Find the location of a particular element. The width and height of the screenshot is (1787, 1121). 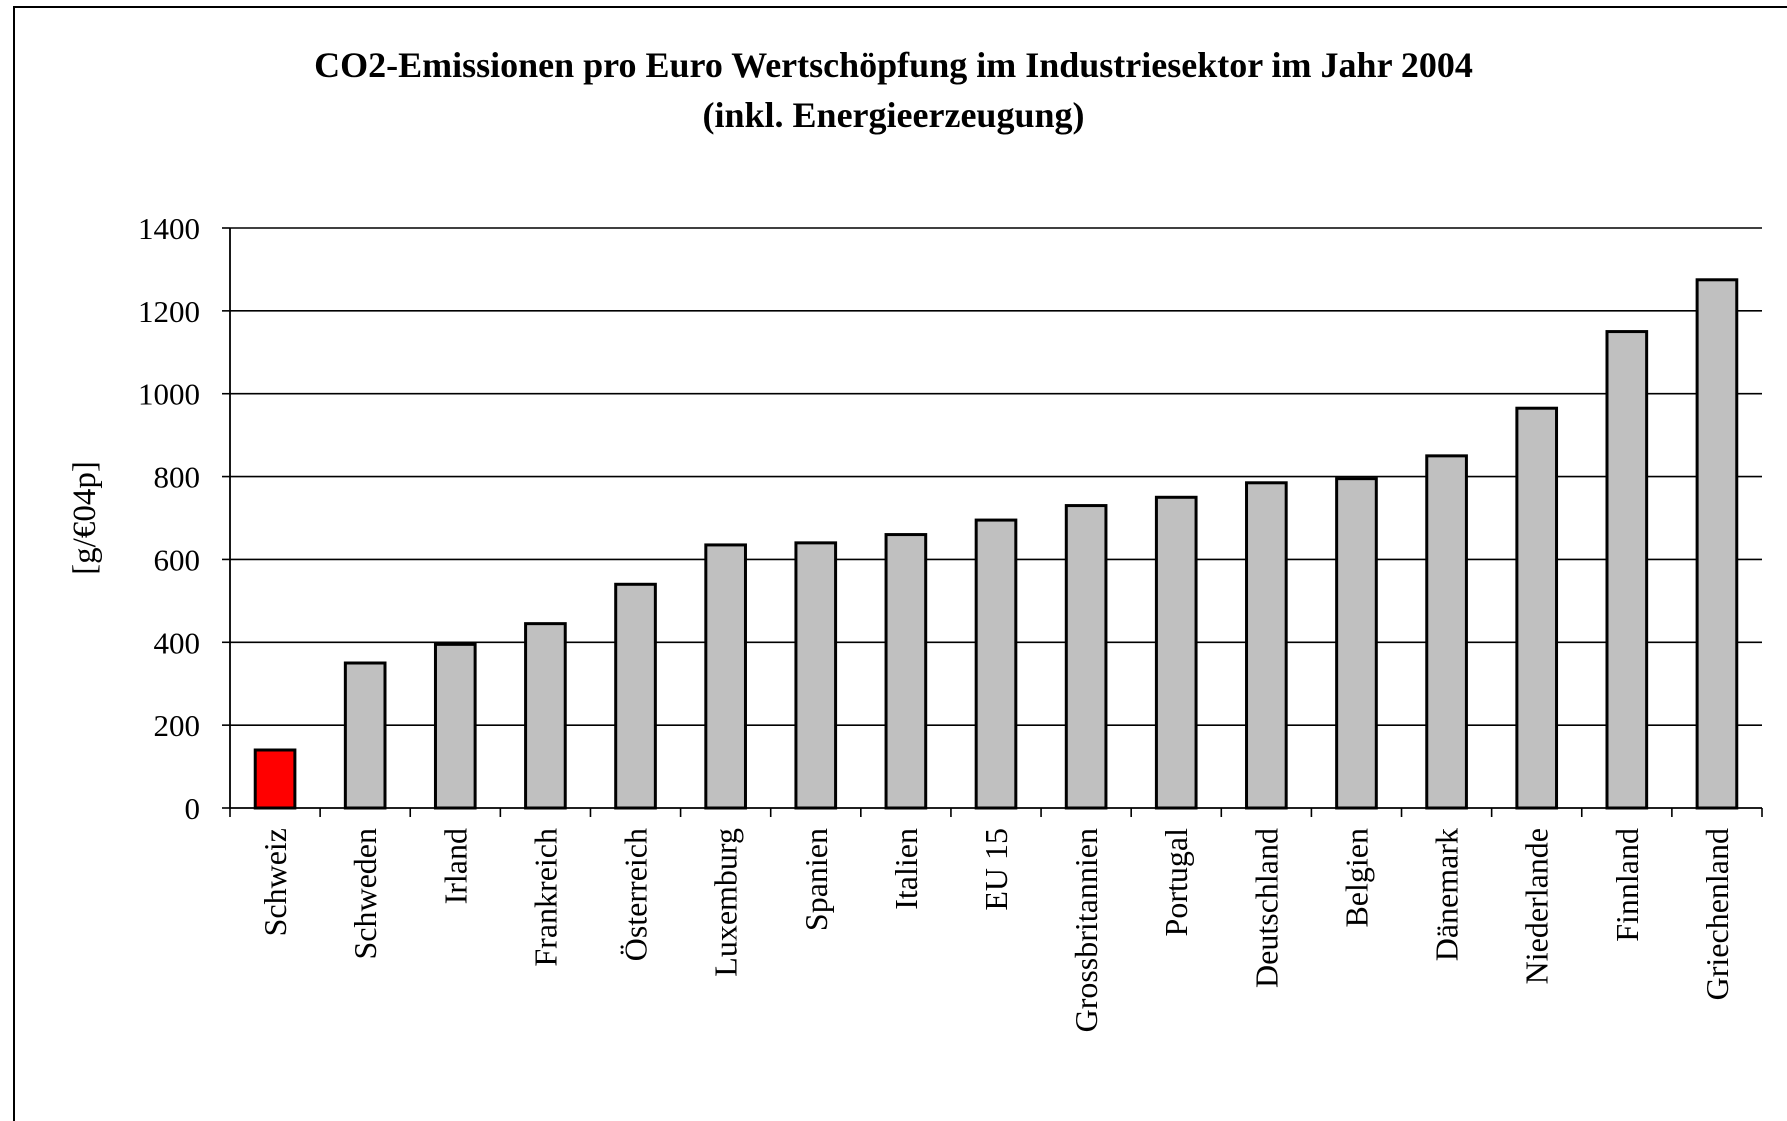

bar-grossbritannien is located at coordinates (1086, 657).